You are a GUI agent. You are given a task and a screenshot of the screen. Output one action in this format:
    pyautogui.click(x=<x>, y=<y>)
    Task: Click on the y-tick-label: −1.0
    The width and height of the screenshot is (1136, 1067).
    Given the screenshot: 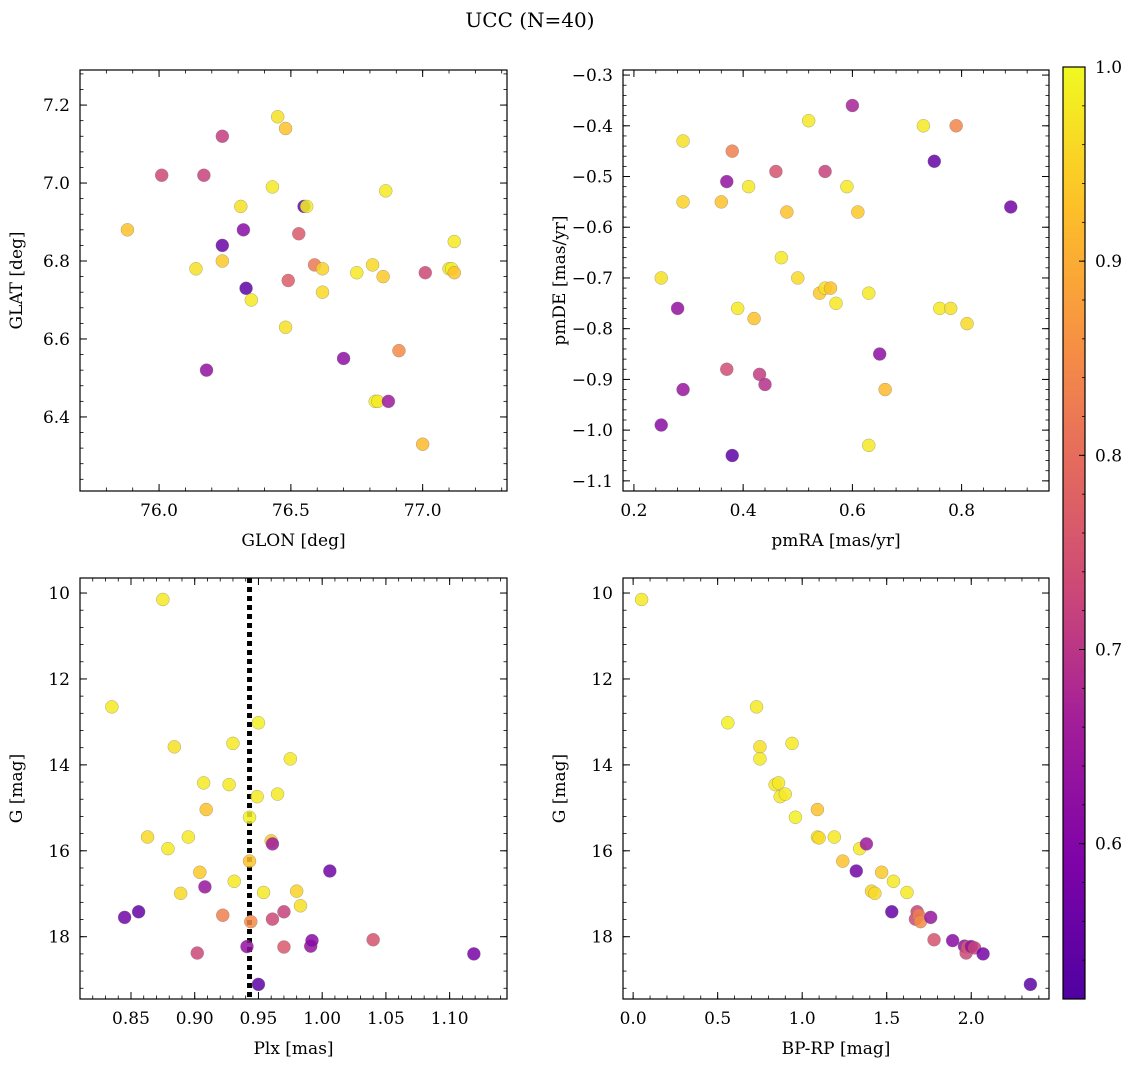 What is the action you would take?
    pyautogui.click(x=592, y=431)
    